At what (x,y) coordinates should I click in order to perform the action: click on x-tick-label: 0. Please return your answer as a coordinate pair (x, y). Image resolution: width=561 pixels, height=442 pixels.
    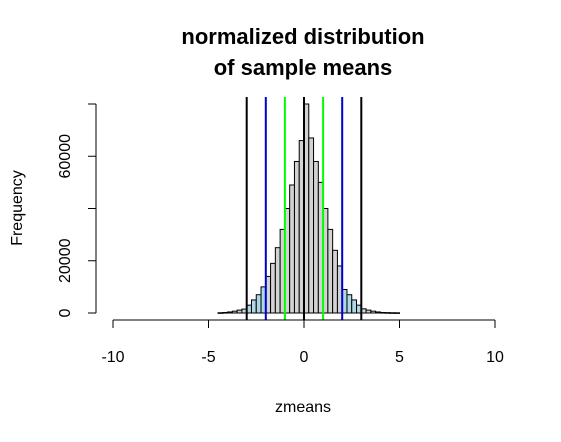
    Looking at the image, I should click on (304, 357).